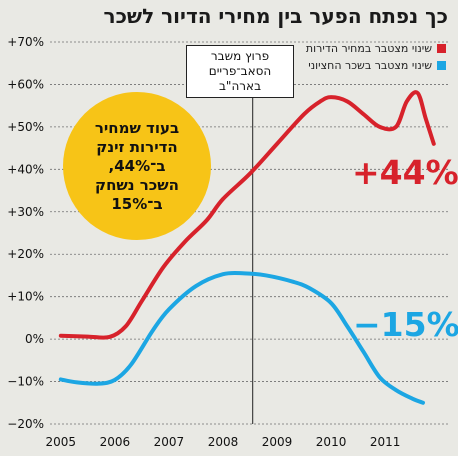 Image resolution: width=458 pixels, height=456 pixels. What do you see at coordinates (405, 172) in the screenshot?
I see `housing-change-label: +44%` at bounding box center [405, 172].